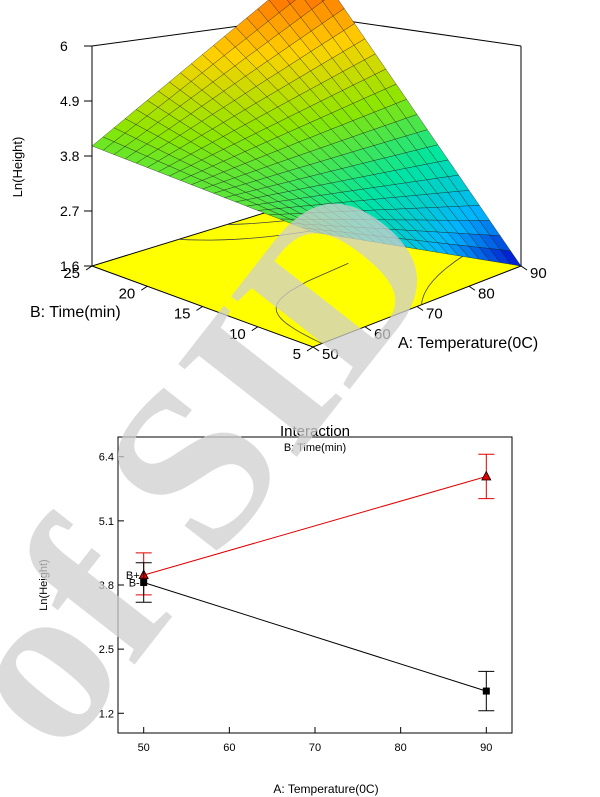 The width and height of the screenshot is (600, 797). Describe the element at coordinates (297, 354) in the screenshot. I see `y-tick-label: 5` at that location.